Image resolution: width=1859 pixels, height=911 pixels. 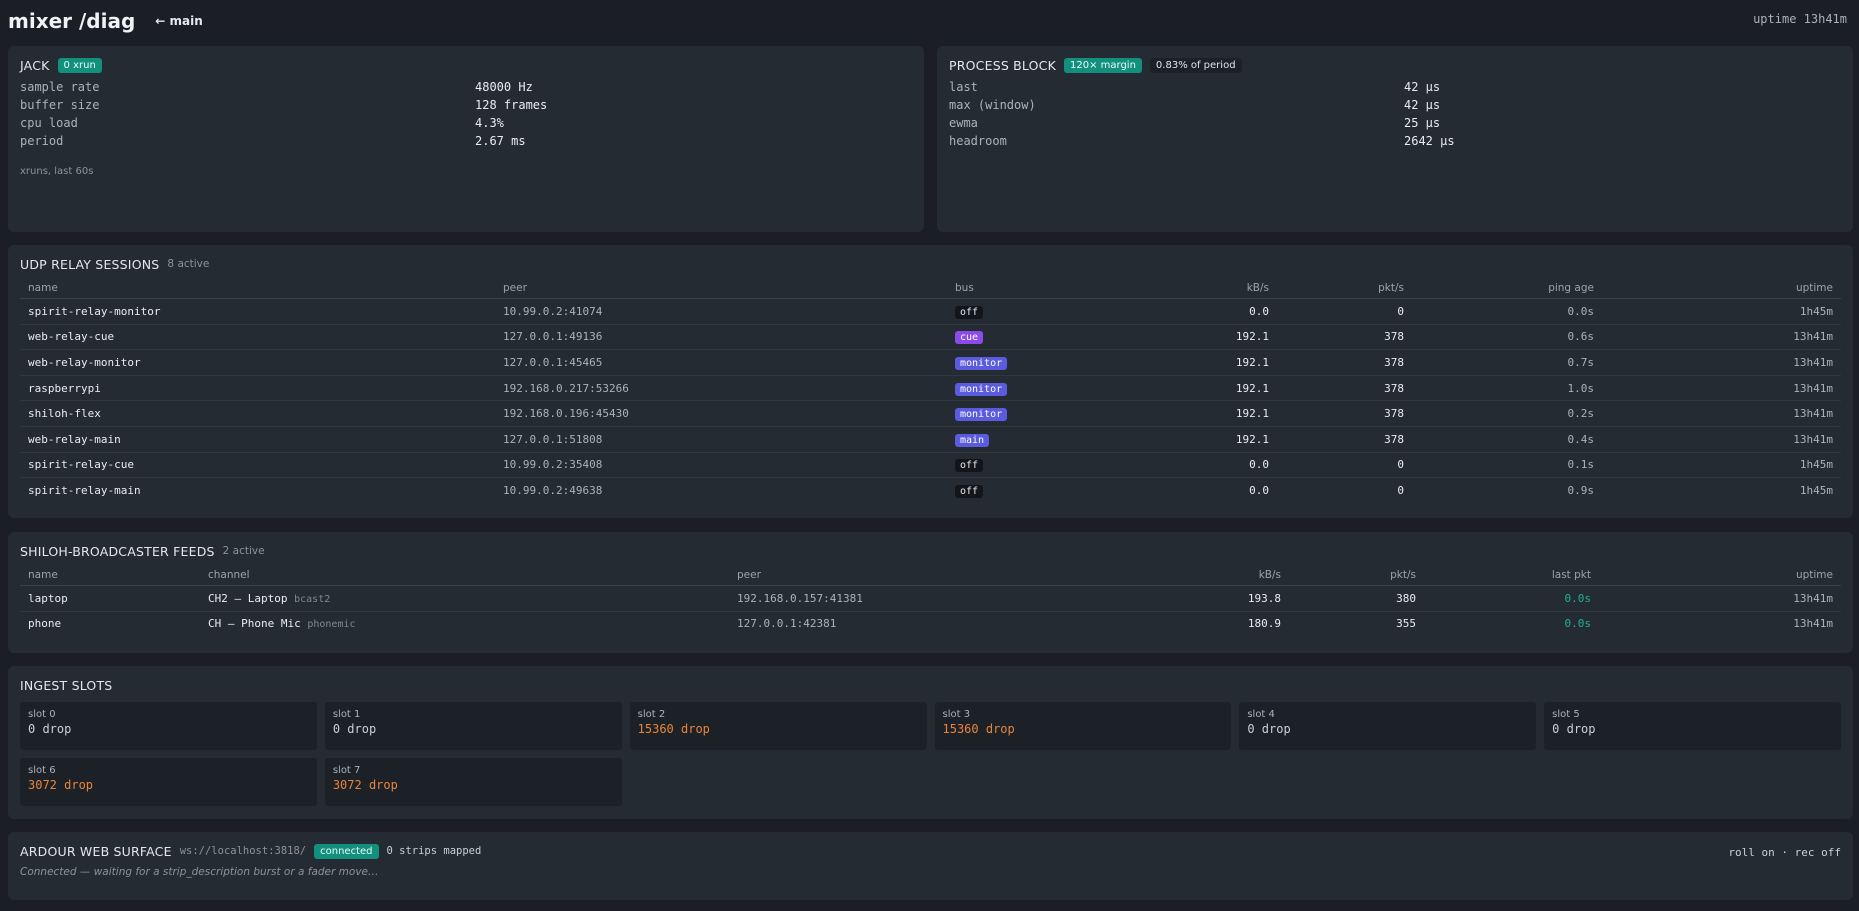 What do you see at coordinates (464, 576) in the screenshot?
I see `column-header: channel` at bounding box center [464, 576].